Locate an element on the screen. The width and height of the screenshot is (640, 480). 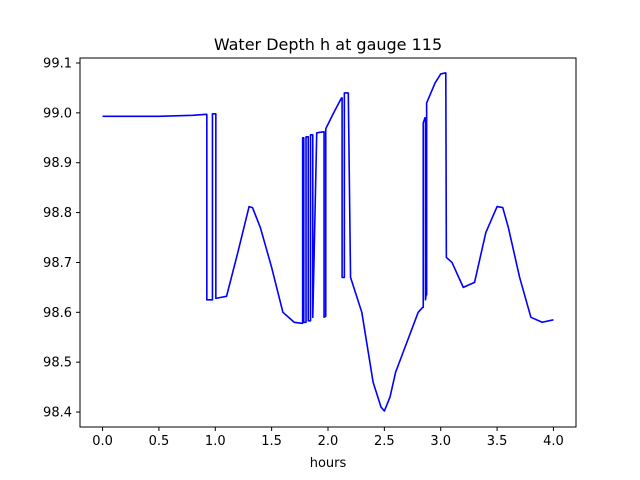
x-tick-label: 4.0 is located at coordinates (553, 441).